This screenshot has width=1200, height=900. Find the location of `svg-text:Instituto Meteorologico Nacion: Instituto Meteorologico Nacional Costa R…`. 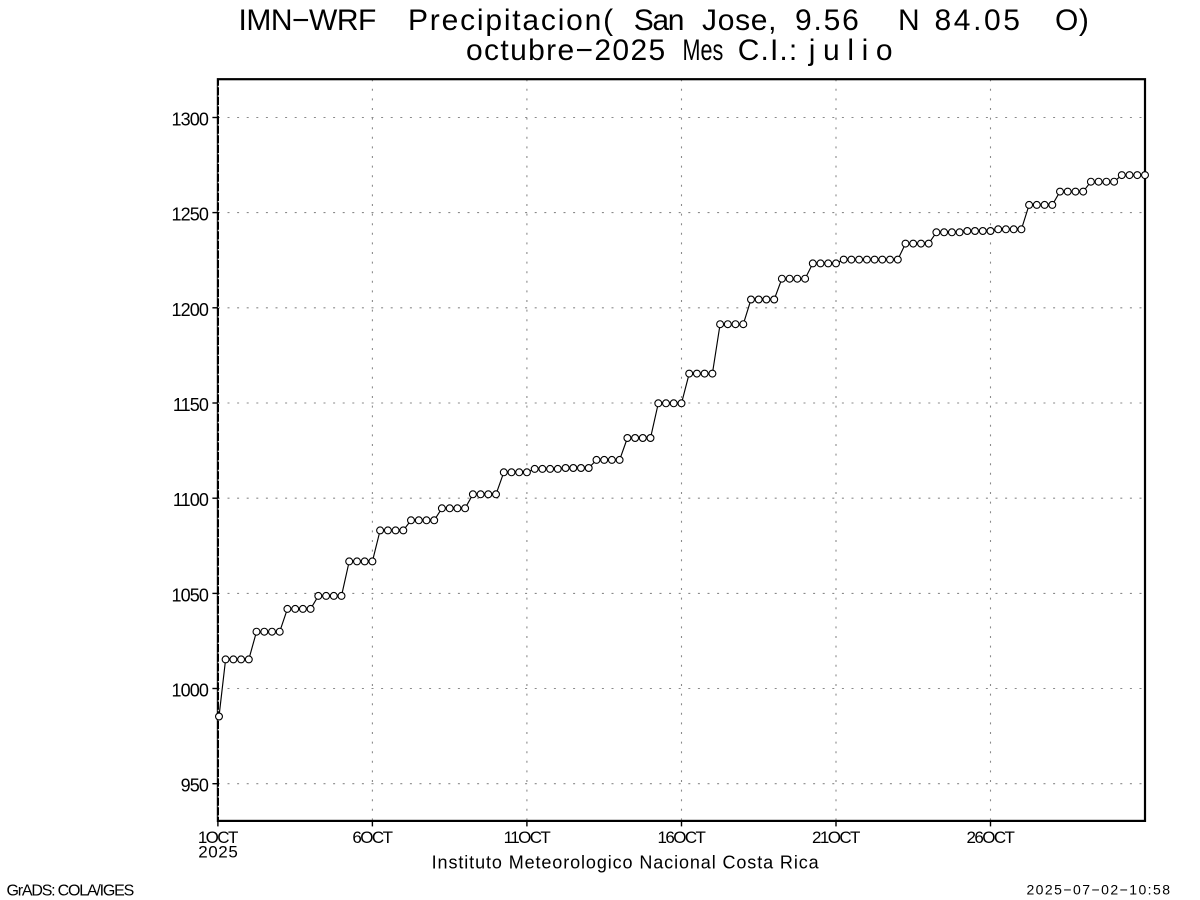

svg-text:Instituto Meteorologico Nacion: Instituto Meteorologico Nacional Costa R… is located at coordinates (626, 863).